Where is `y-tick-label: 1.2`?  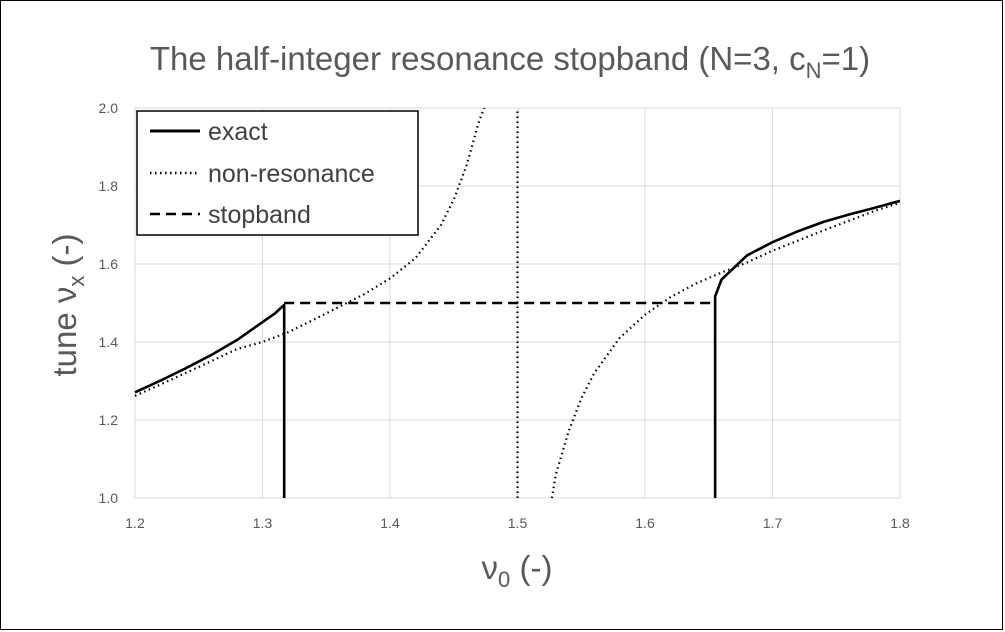
y-tick-label: 1.2 is located at coordinates (109, 420).